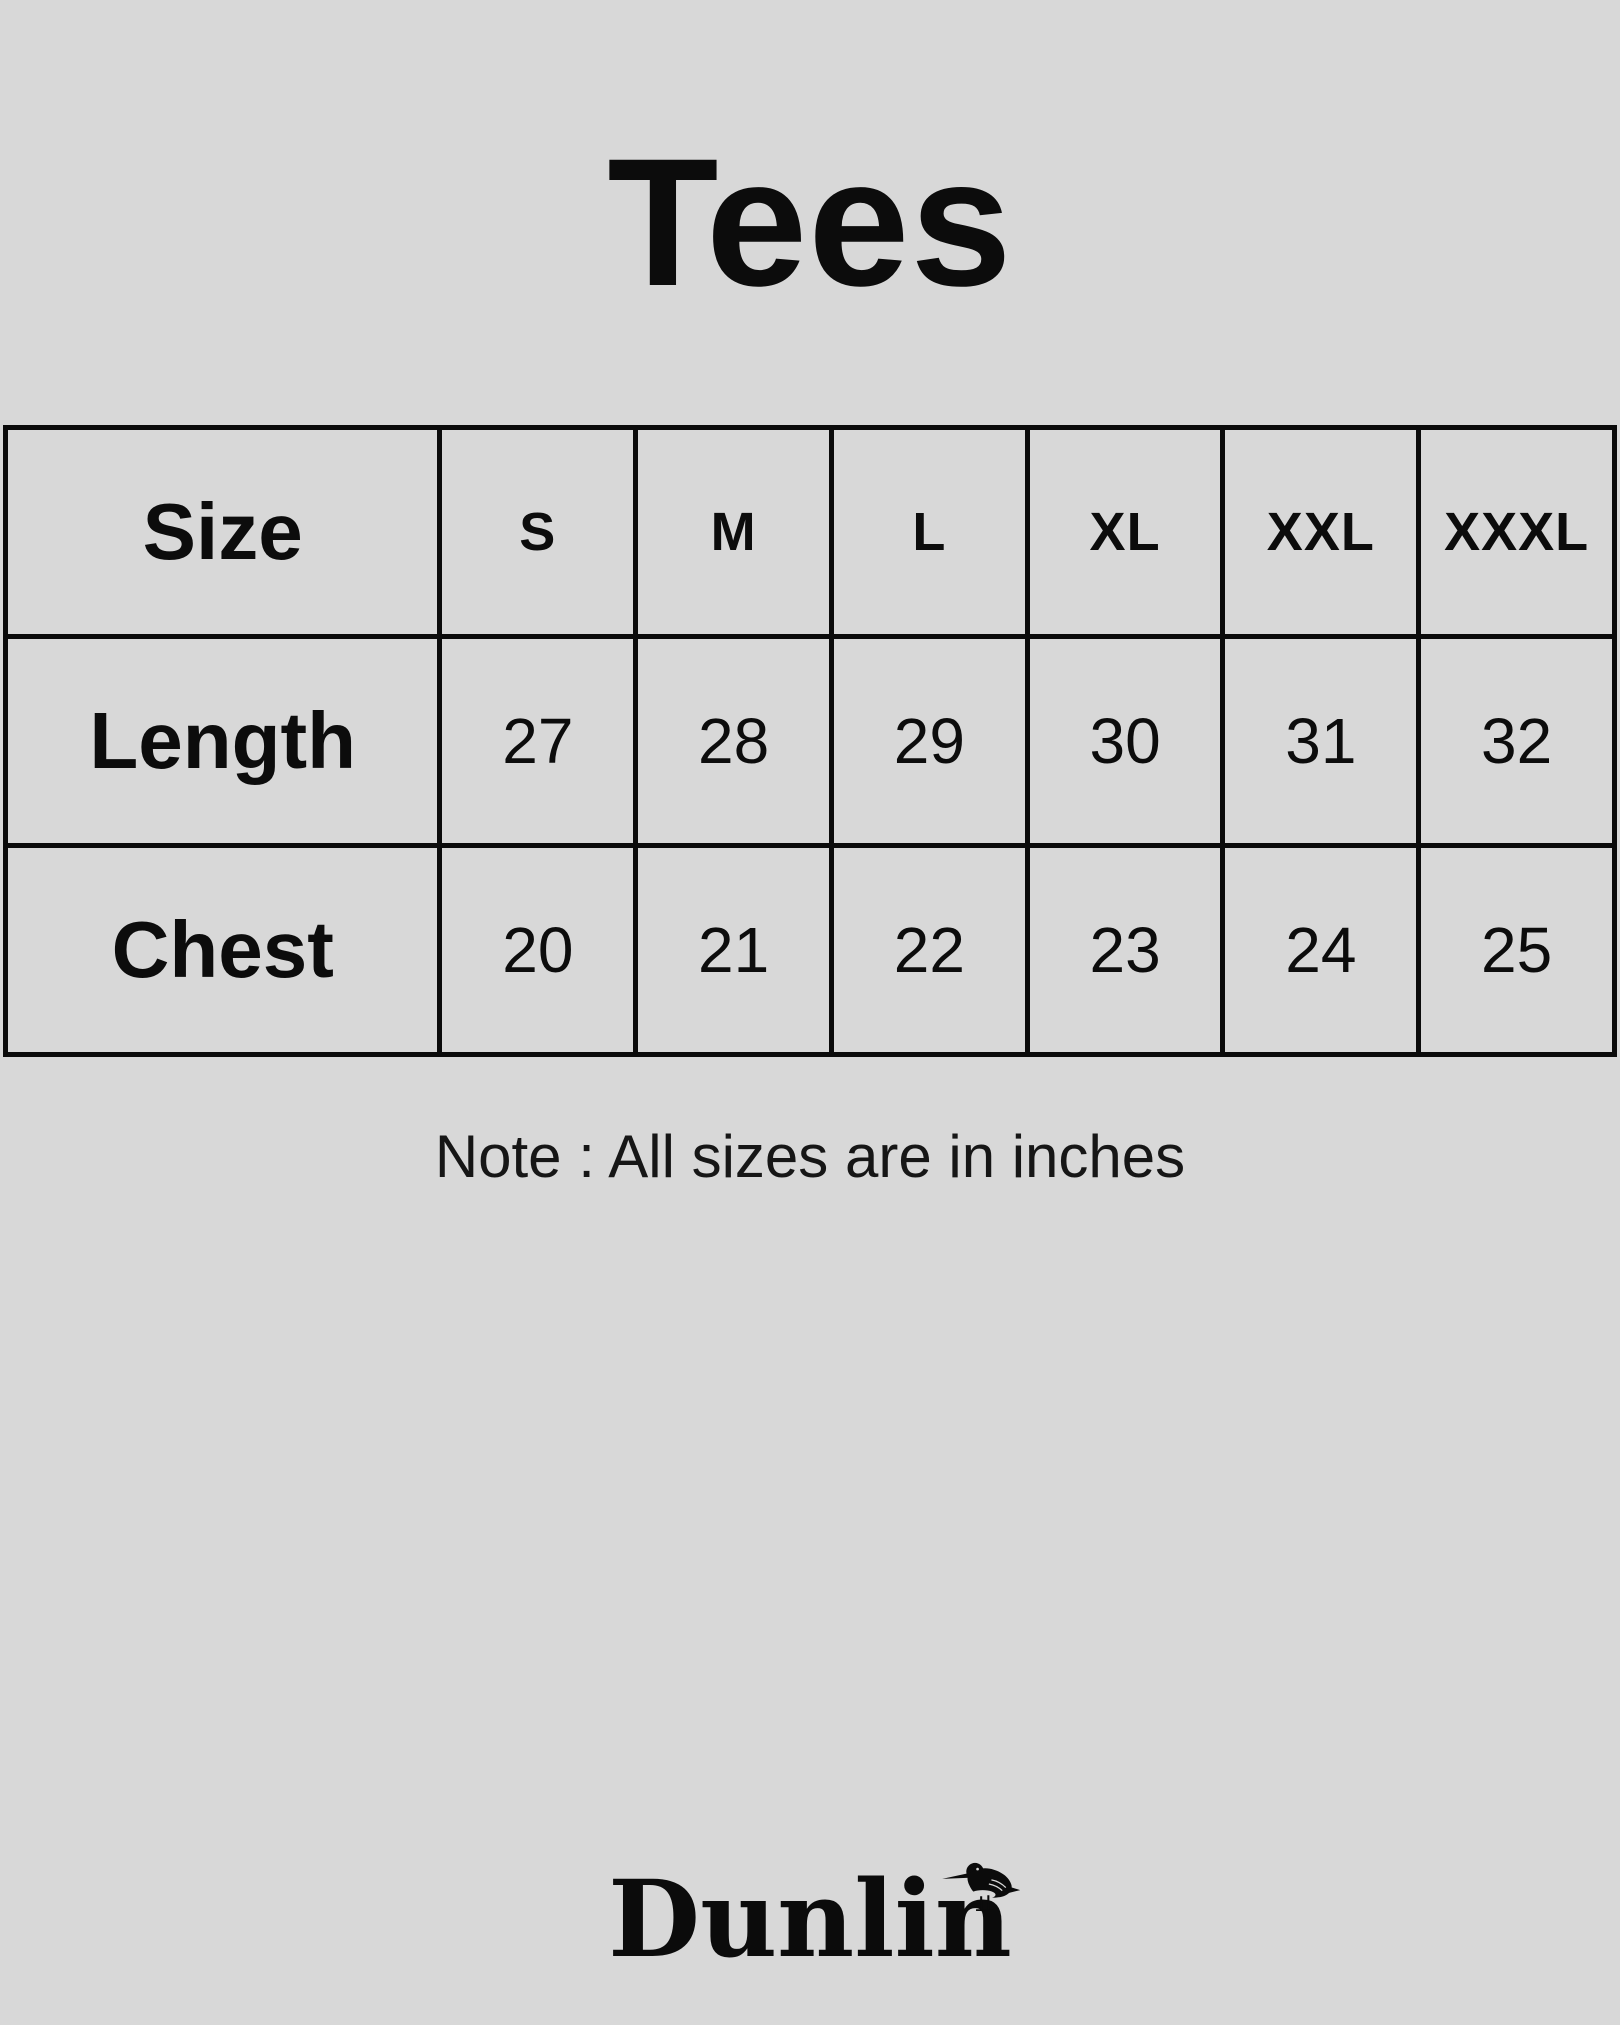  What do you see at coordinates (810, 222) in the screenshot?
I see `page-title: Tees` at bounding box center [810, 222].